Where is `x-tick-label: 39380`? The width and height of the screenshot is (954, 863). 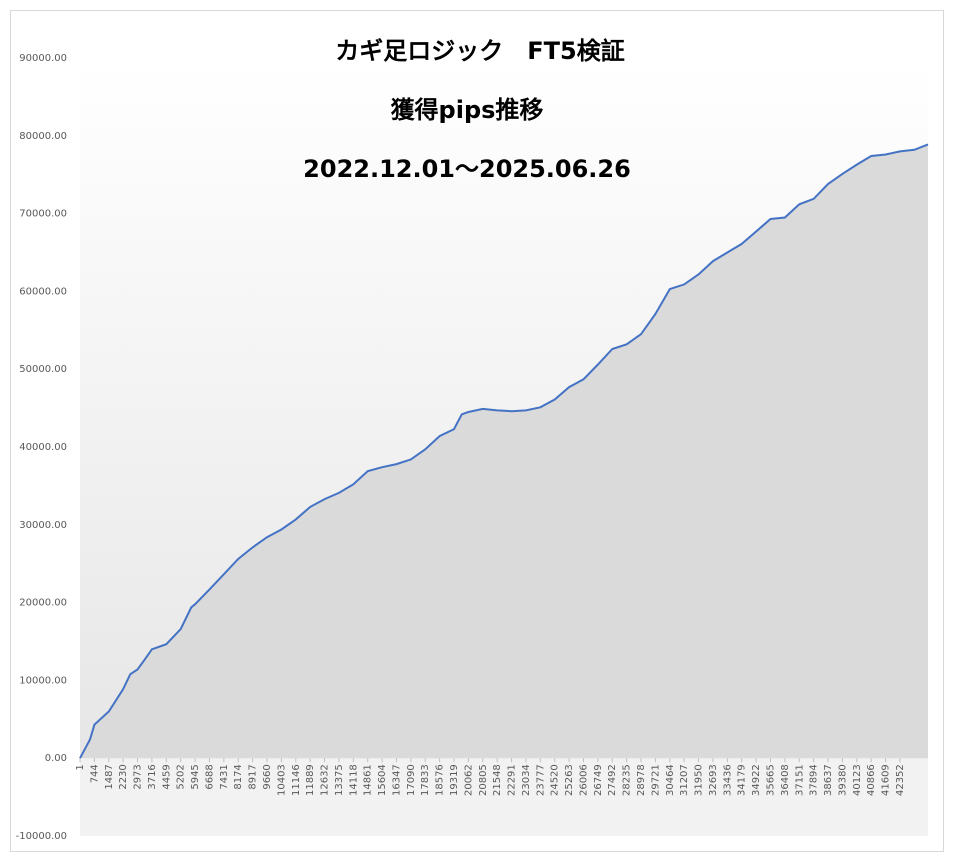
x-tick-label: 39380 is located at coordinates (842, 780).